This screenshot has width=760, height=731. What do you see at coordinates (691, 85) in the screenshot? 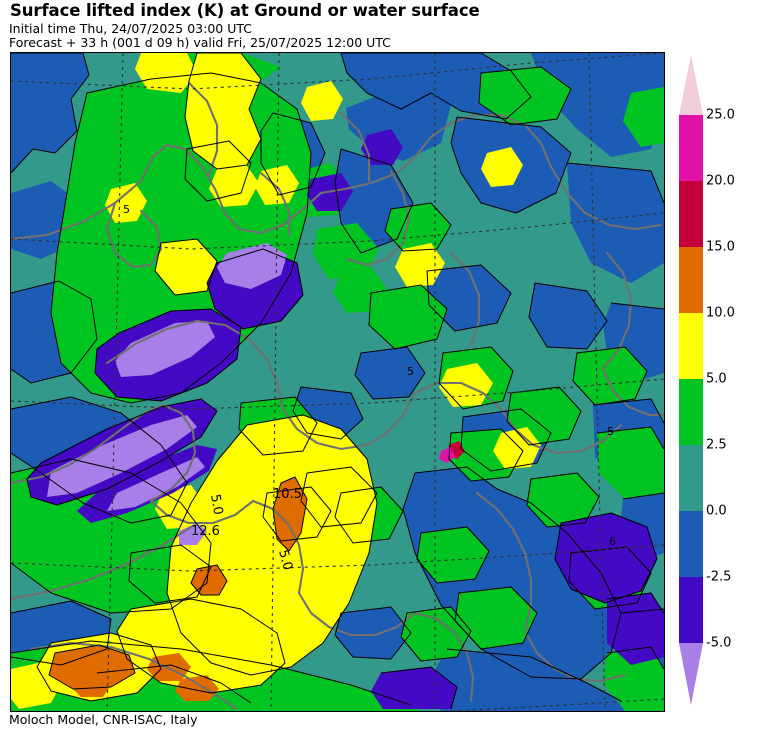
I see `colorbar-cap-top` at bounding box center [691, 85].